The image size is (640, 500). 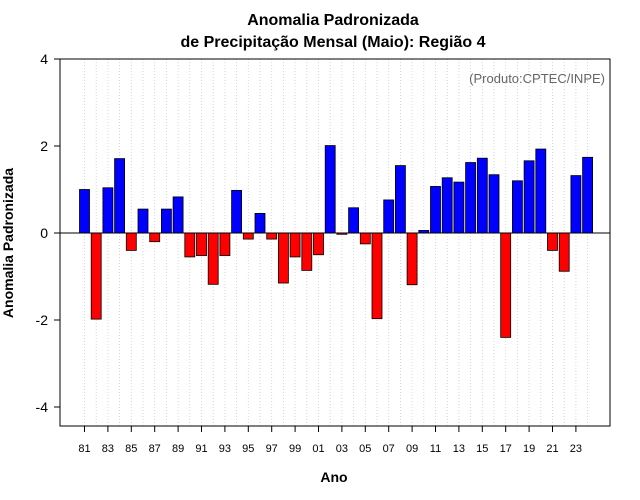 I want to click on bar-2016, so click(x=494, y=204).